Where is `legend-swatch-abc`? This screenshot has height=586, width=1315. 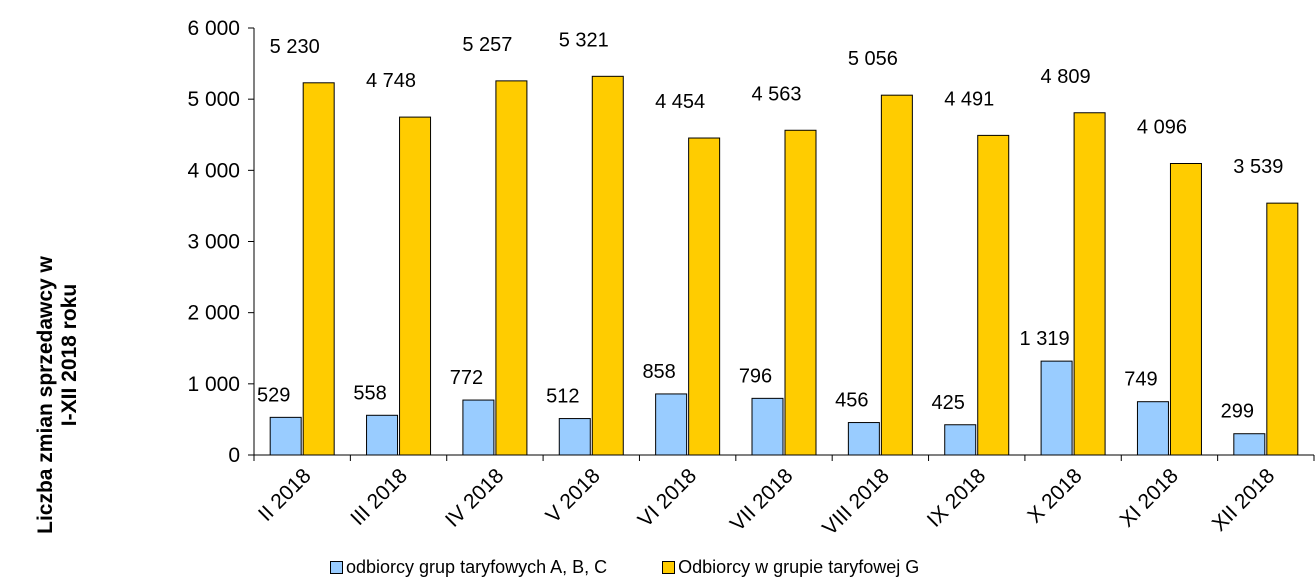
legend-swatch-abc is located at coordinates (336, 567).